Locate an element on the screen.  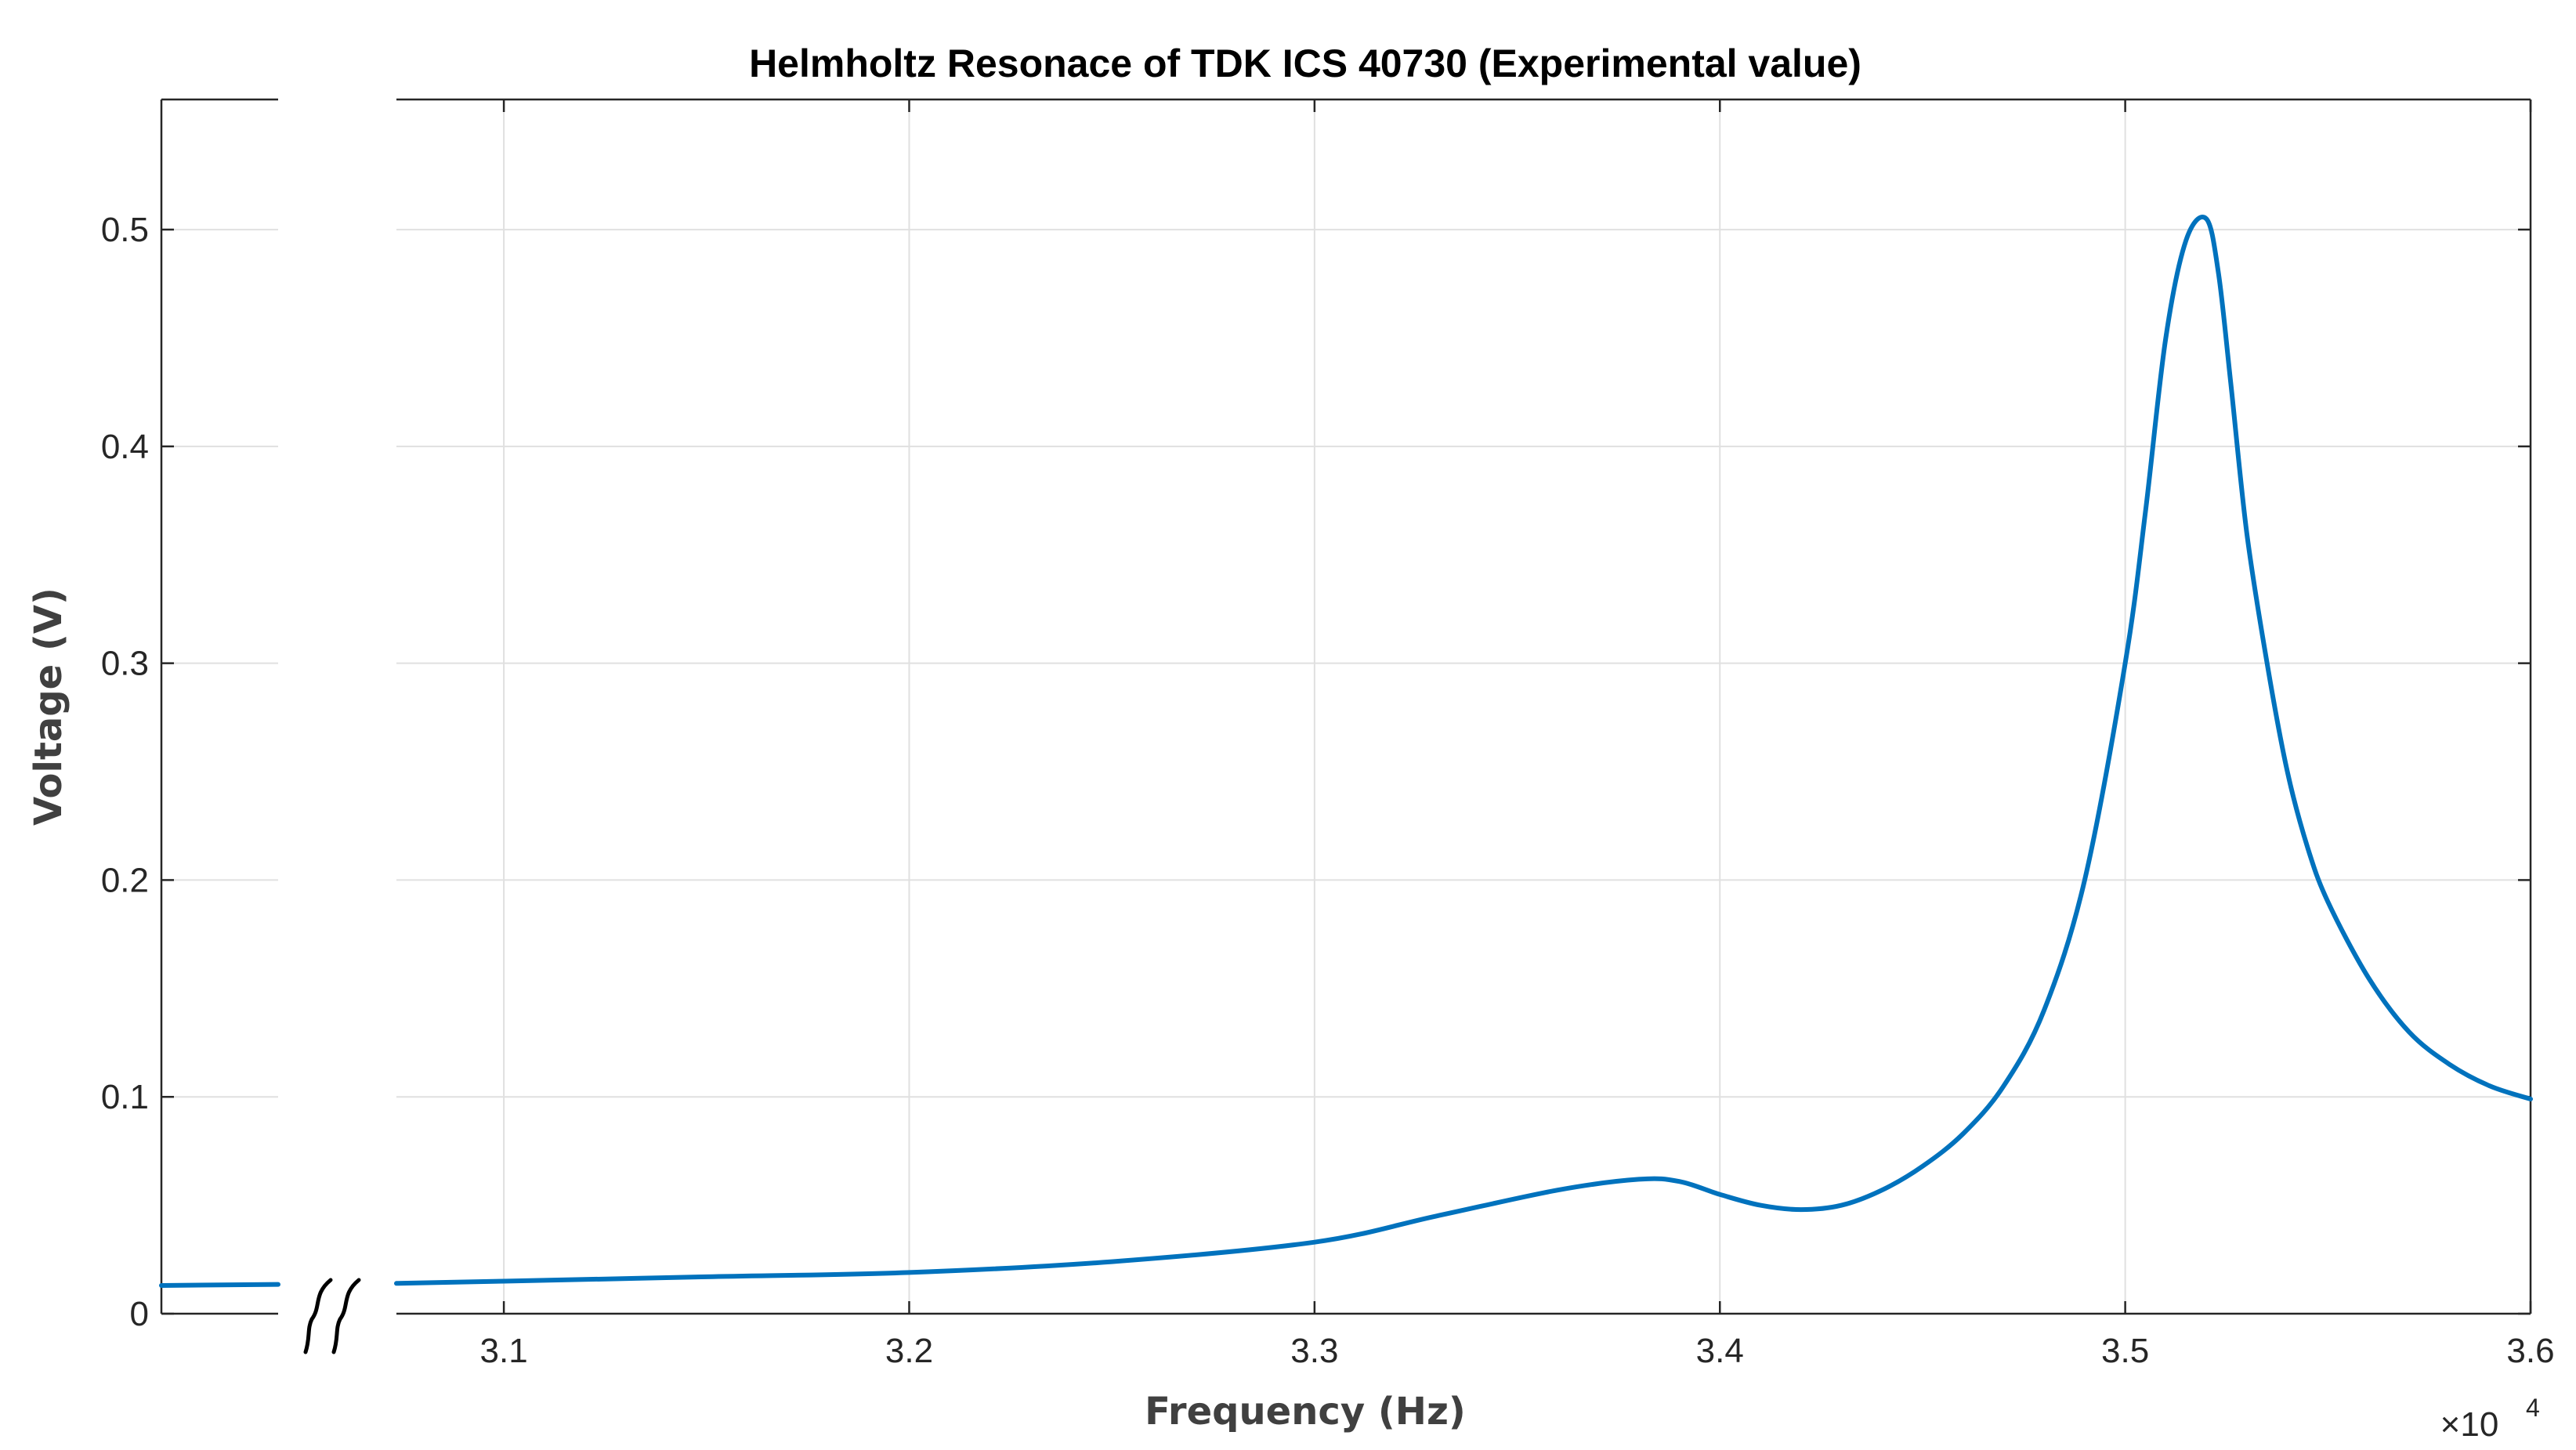
left-stub-panel is located at coordinates (220, 706).